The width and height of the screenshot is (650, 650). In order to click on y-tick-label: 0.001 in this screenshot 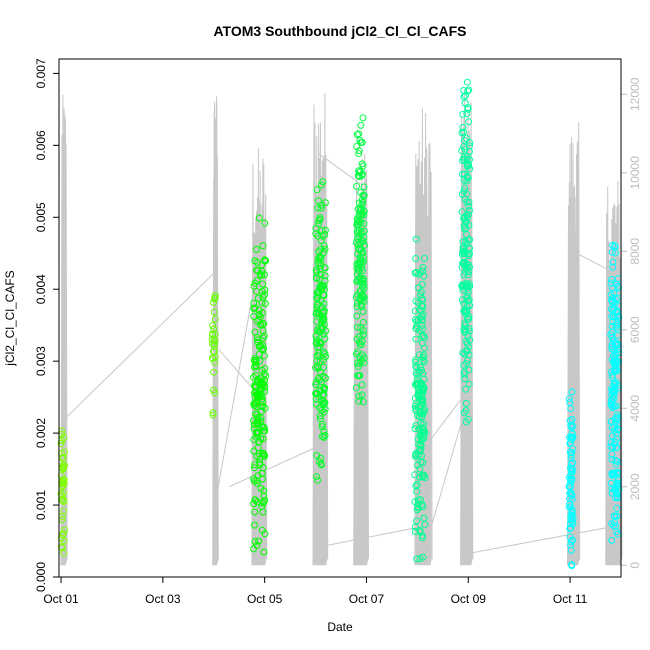, I will do `click(41, 505)`.